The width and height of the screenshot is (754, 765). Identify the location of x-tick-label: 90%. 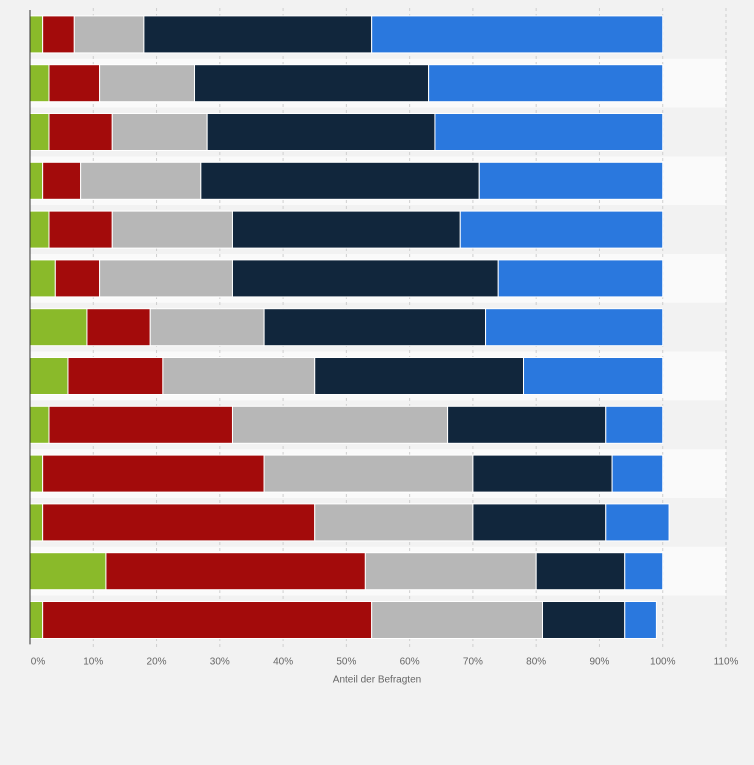
(599, 661).